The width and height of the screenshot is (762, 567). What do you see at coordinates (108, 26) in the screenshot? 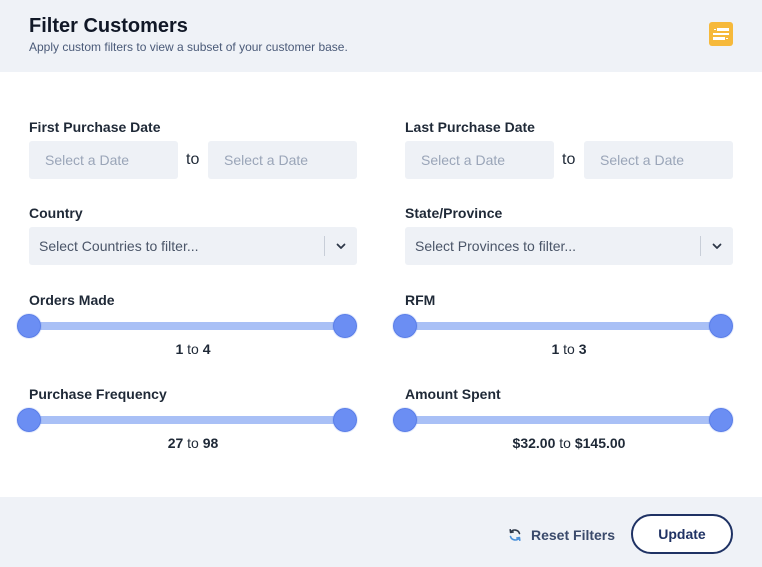
I see `page-title: Filter Customers` at bounding box center [108, 26].